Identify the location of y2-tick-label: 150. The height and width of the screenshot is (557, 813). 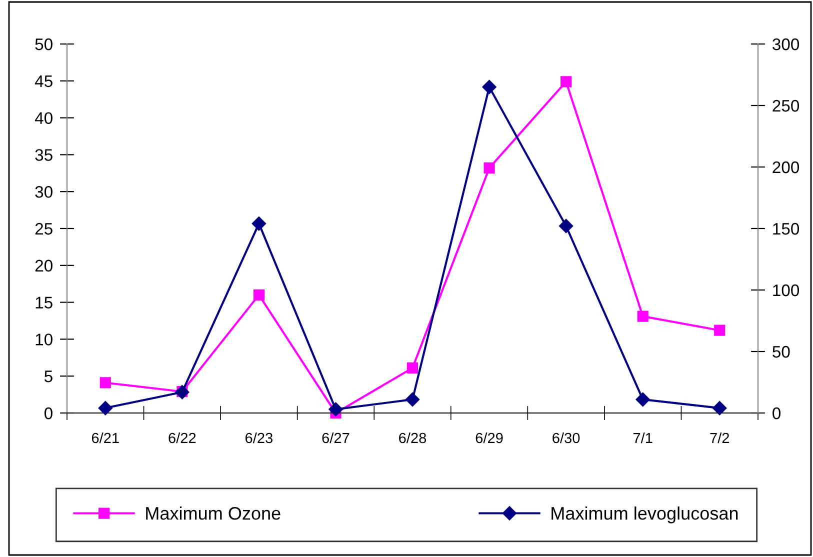
(786, 228).